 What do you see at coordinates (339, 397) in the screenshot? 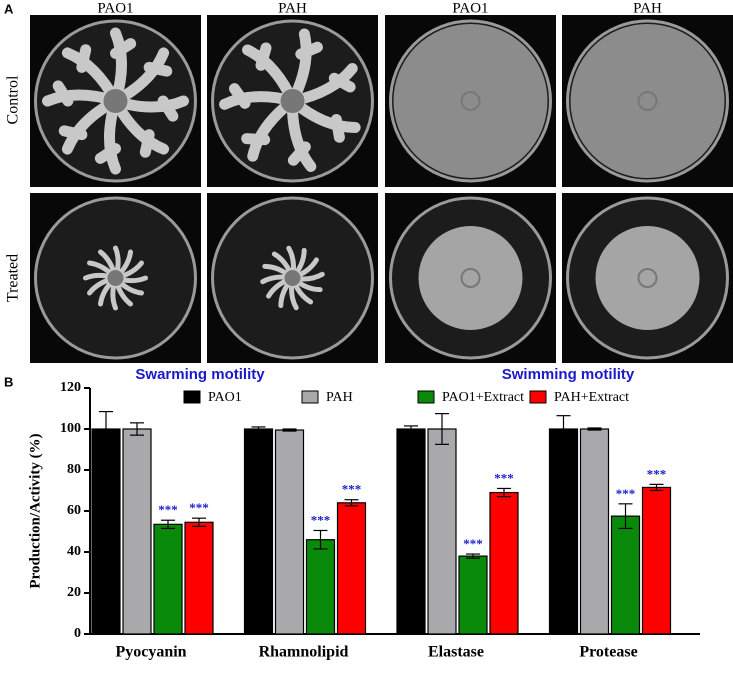
I see `legend-label: PAH` at bounding box center [339, 397].